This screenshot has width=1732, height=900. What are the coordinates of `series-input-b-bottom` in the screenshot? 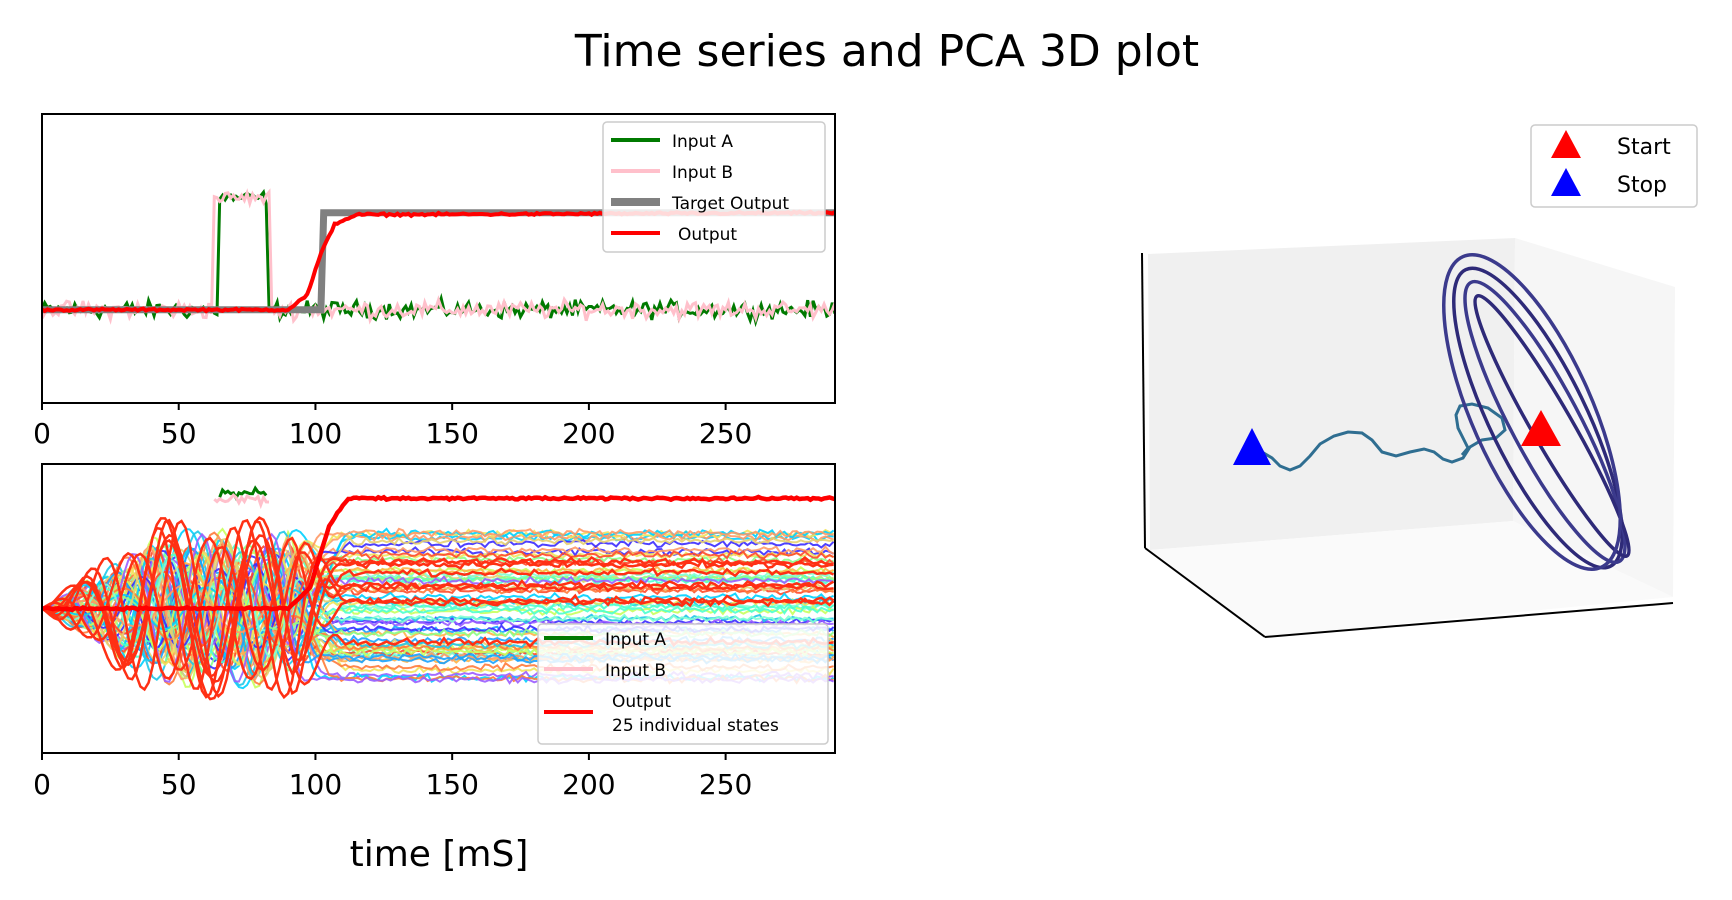 It's located at (241, 501).